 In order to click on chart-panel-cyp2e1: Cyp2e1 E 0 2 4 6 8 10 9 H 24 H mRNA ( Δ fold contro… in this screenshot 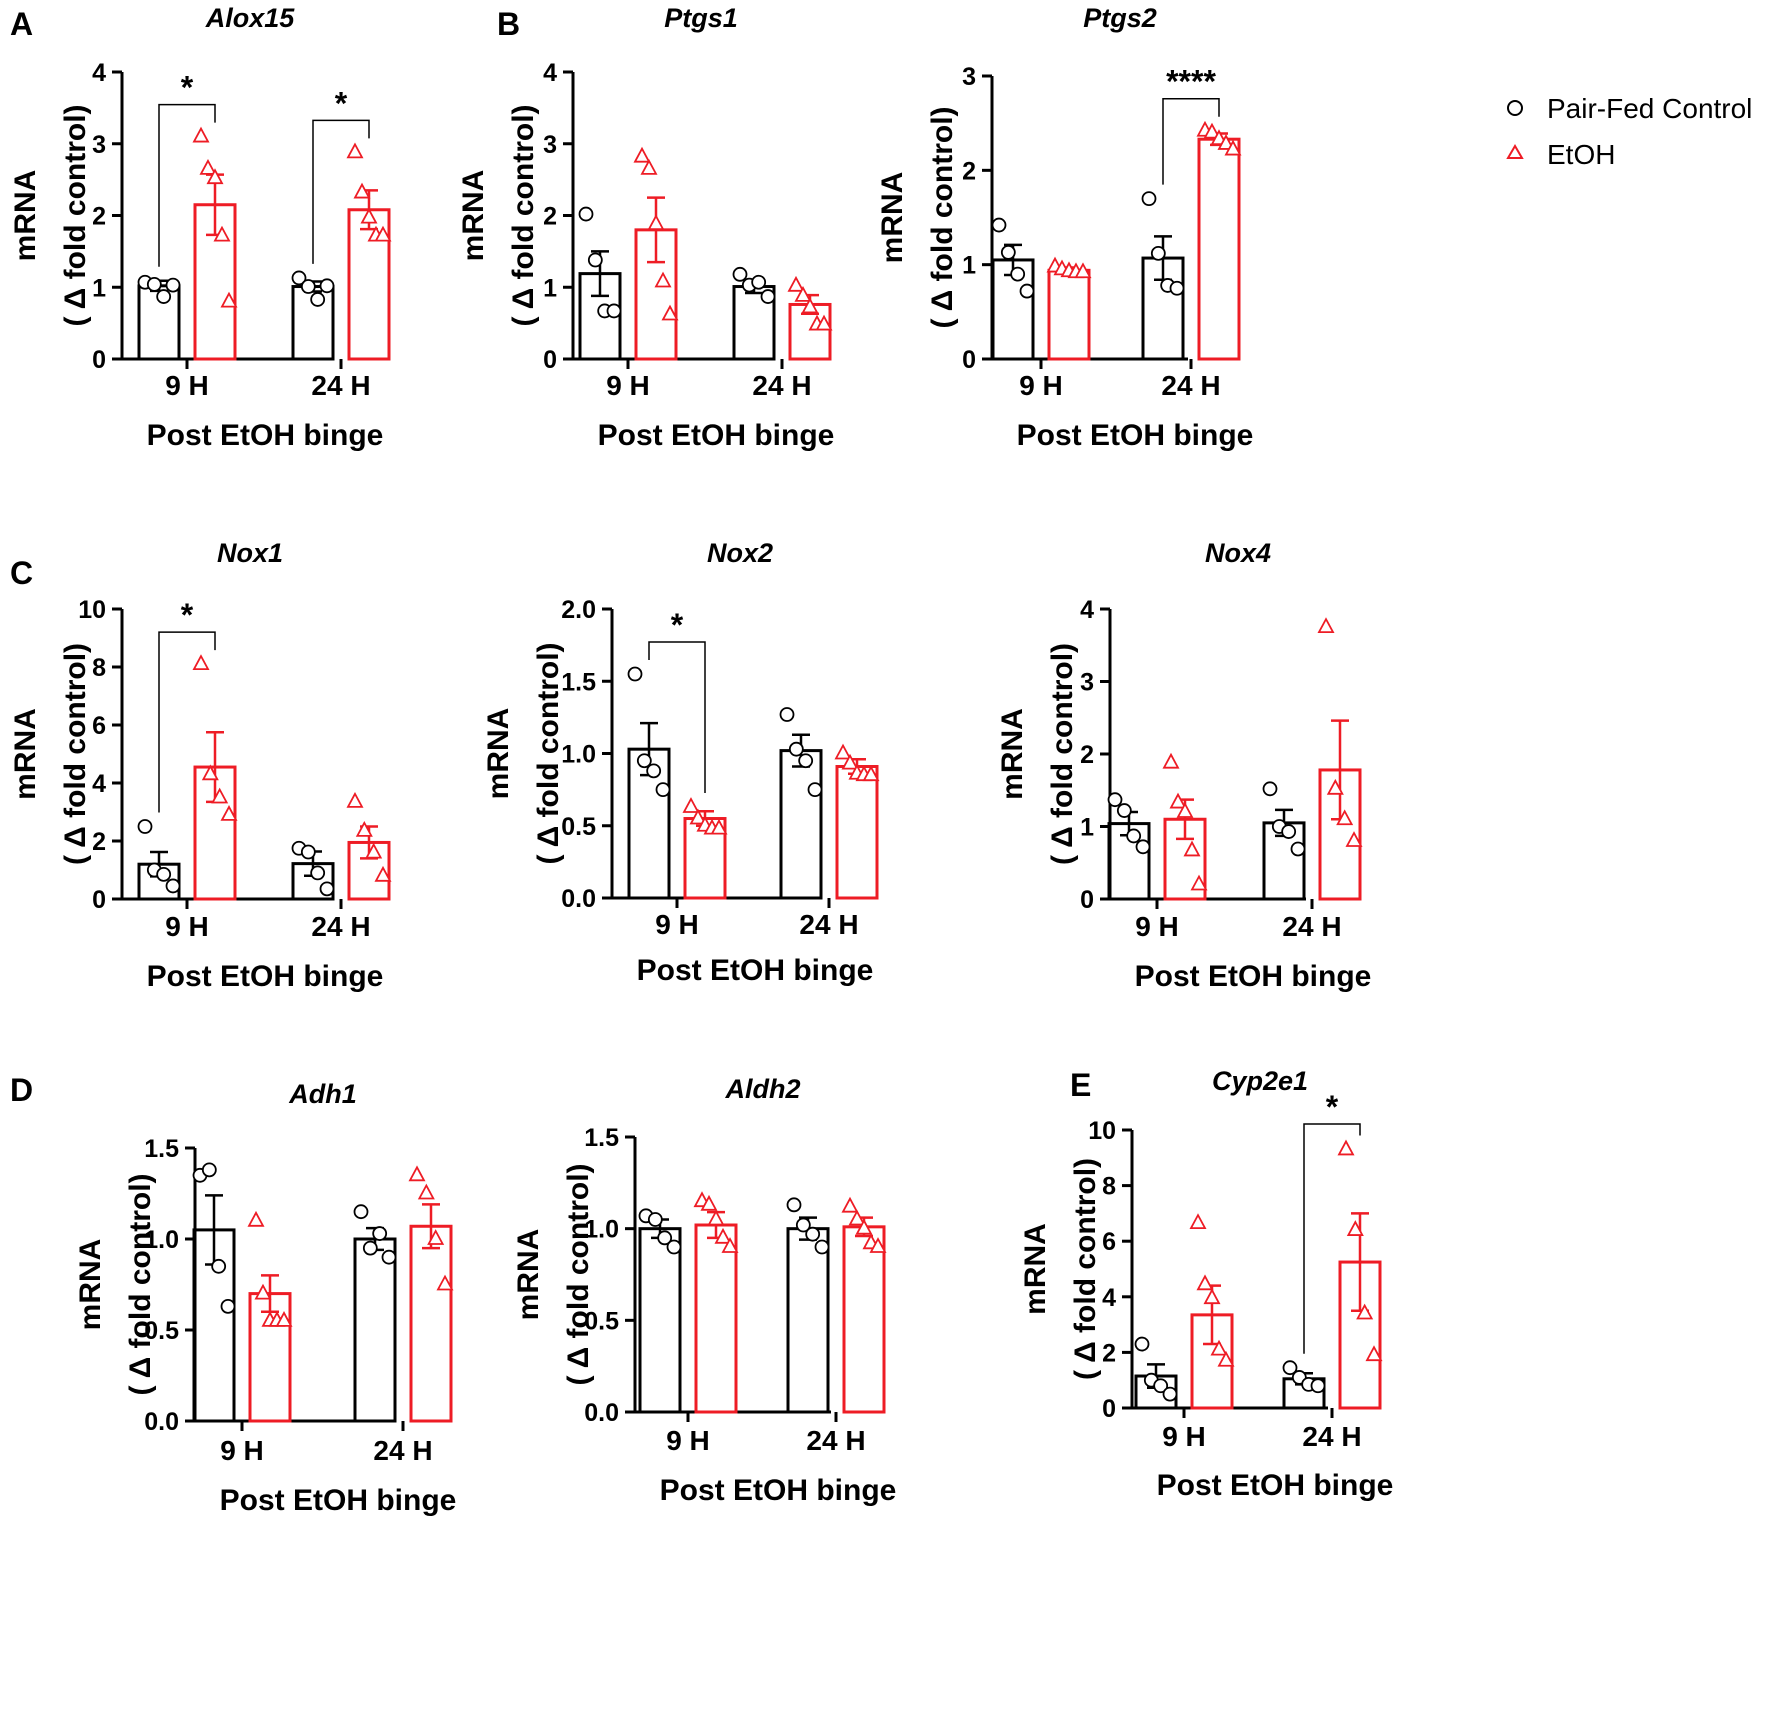, I will do `click(1206, 1284)`.